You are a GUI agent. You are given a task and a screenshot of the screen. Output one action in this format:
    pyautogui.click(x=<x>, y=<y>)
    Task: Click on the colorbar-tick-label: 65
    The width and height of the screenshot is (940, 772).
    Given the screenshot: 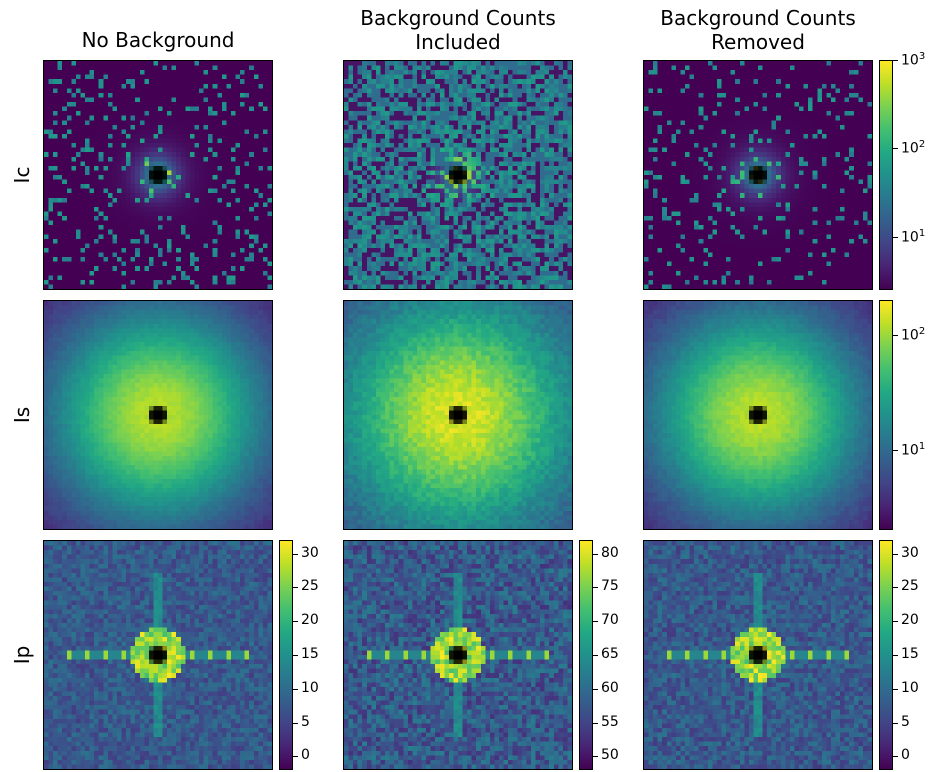 What is the action you would take?
    pyautogui.click(x=610, y=654)
    